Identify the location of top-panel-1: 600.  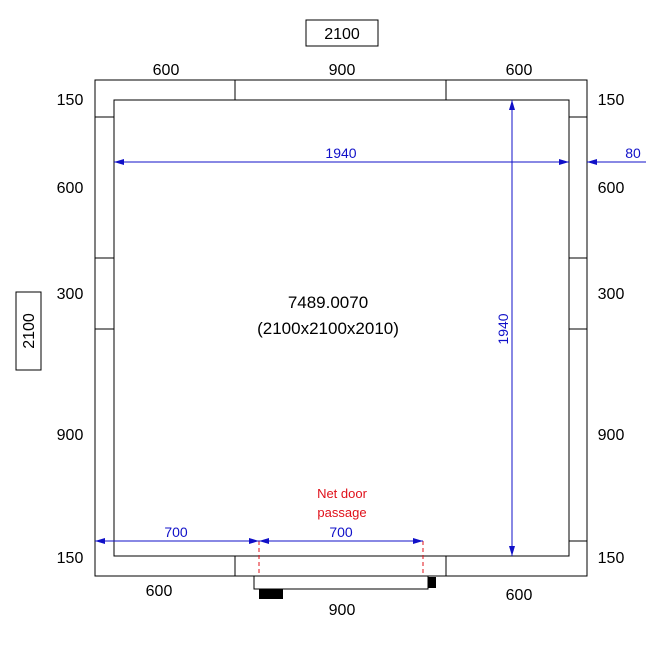
(166, 70).